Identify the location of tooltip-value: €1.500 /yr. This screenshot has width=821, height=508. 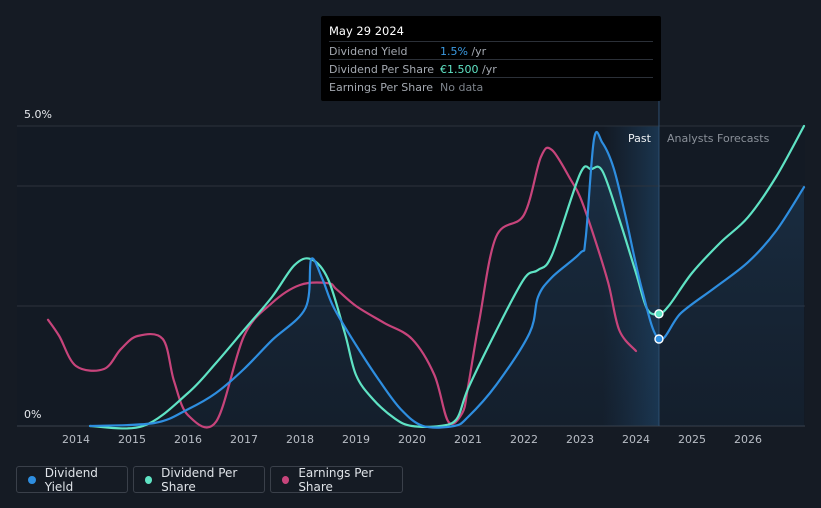
(468, 69).